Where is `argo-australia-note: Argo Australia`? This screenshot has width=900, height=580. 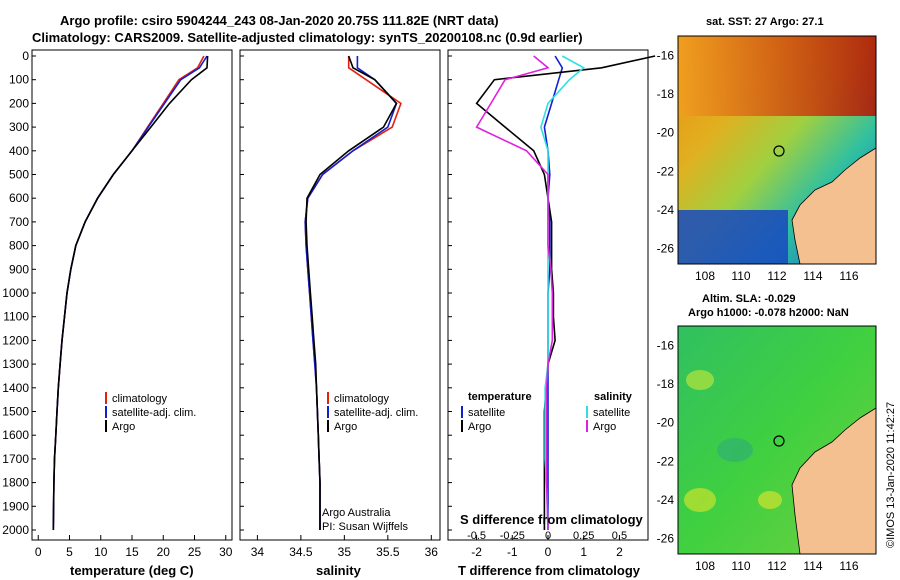 argo-australia-note: Argo Australia is located at coordinates (356, 513).